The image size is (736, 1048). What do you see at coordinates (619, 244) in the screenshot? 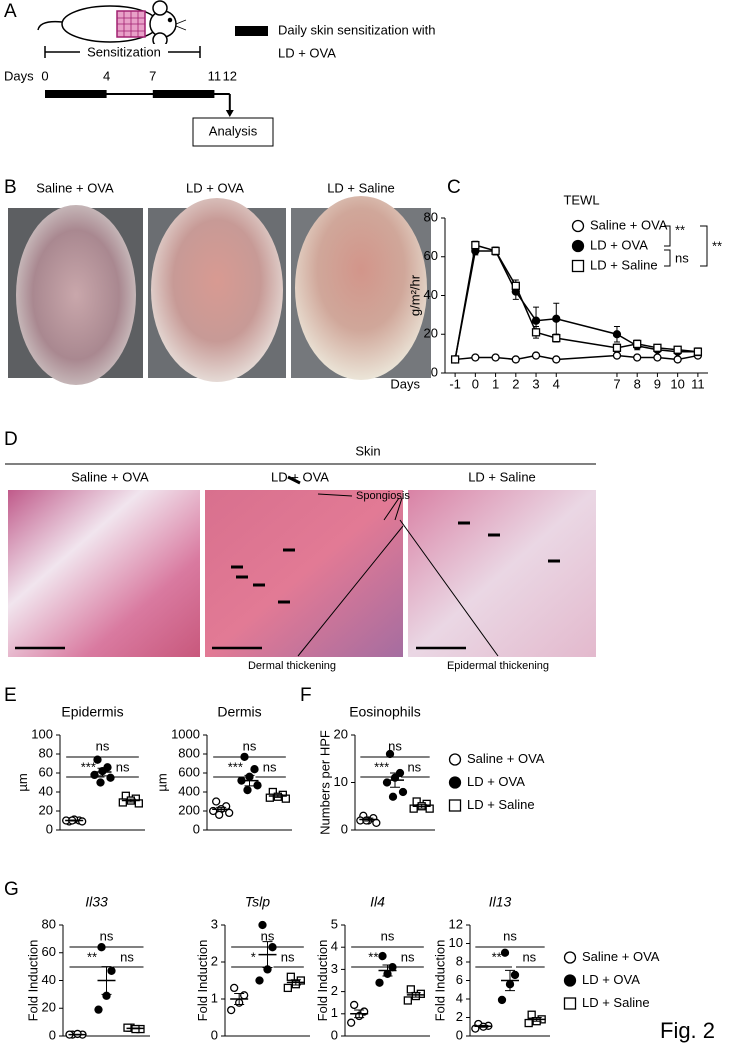
I see `legend-label: LD + OVA` at bounding box center [619, 244].